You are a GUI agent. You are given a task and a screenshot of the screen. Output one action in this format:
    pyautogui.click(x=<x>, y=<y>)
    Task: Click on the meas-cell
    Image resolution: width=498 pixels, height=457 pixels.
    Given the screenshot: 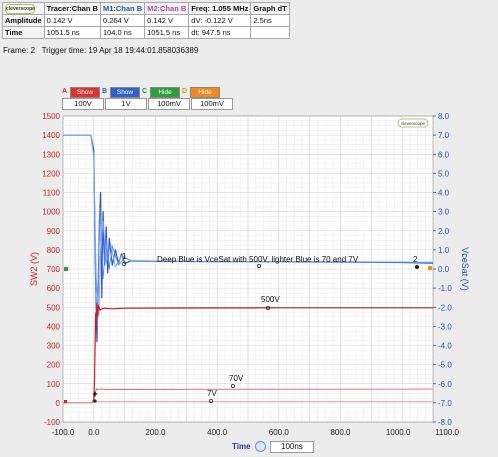 What is the action you would take?
    pyautogui.click(x=270, y=32)
    